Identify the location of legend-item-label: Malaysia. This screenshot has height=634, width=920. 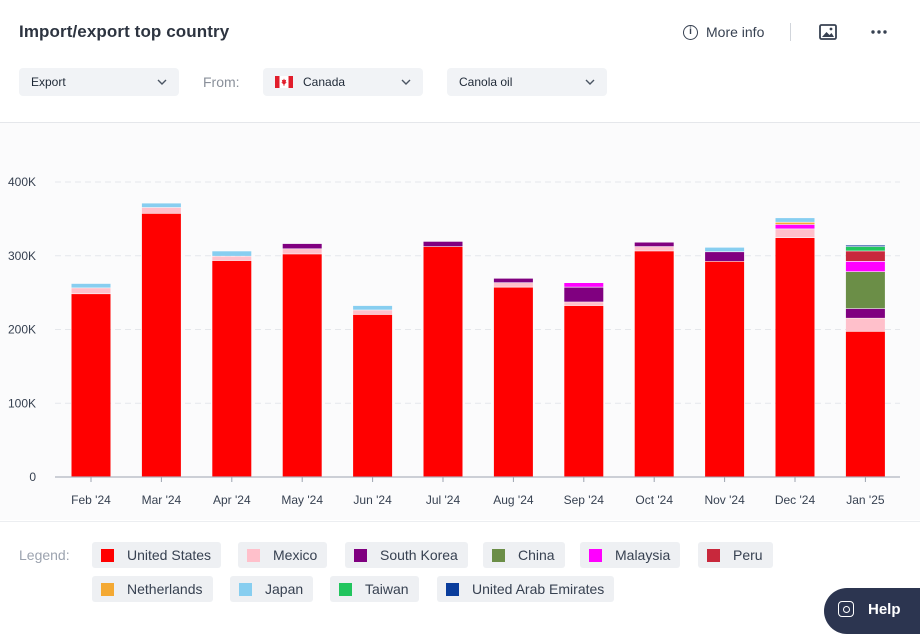
(643, 555).